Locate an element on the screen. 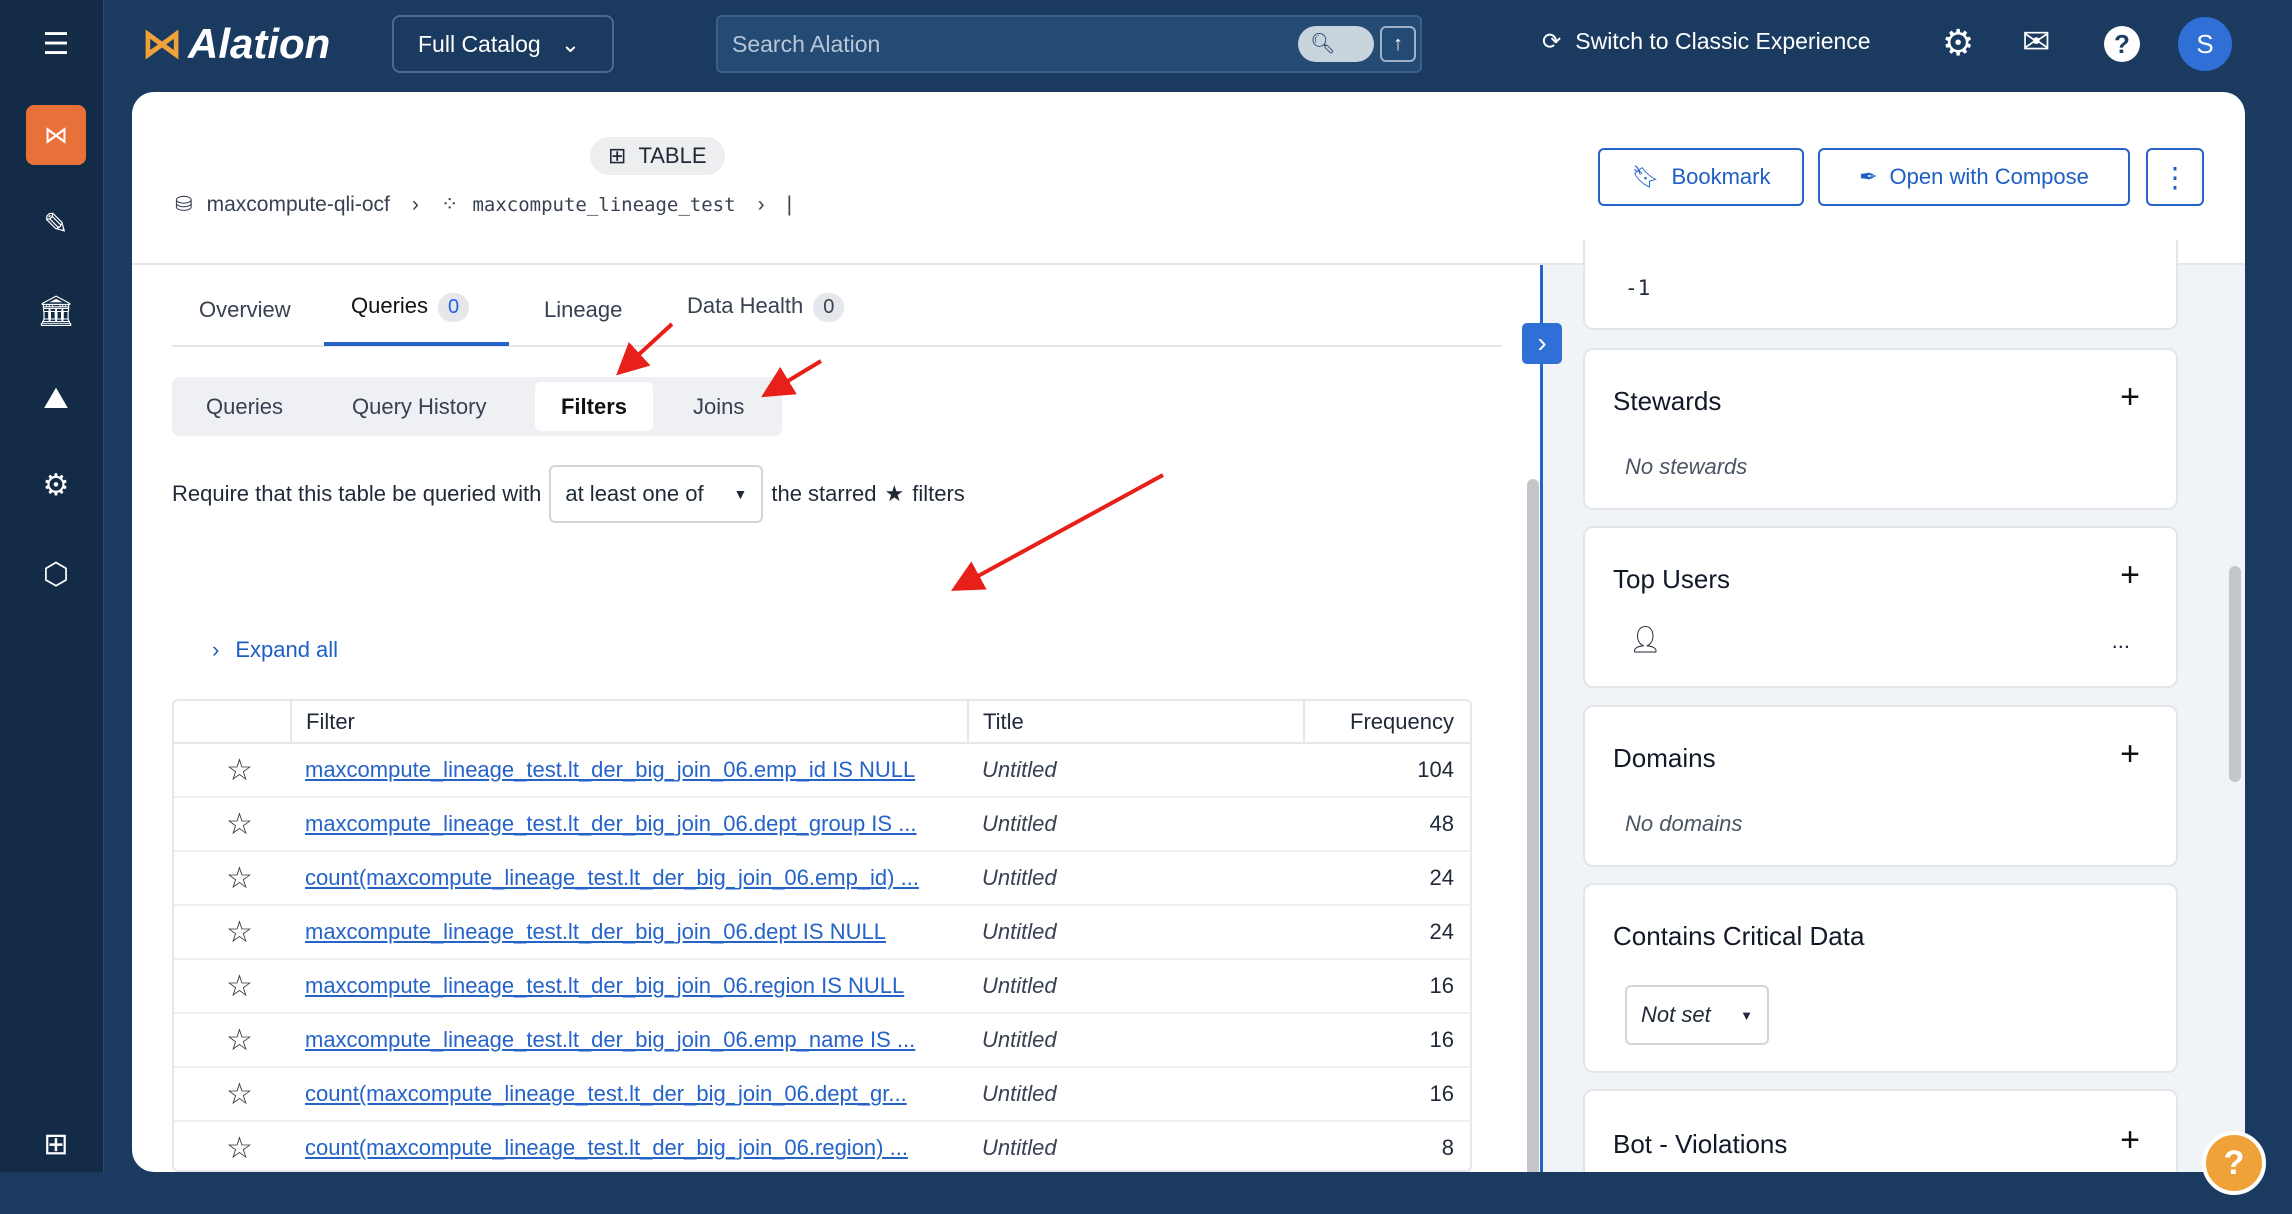 The height and width of the screenshot is (1214, 2292). add-user-plus-icon: + is located at coordinates (2130, 575).